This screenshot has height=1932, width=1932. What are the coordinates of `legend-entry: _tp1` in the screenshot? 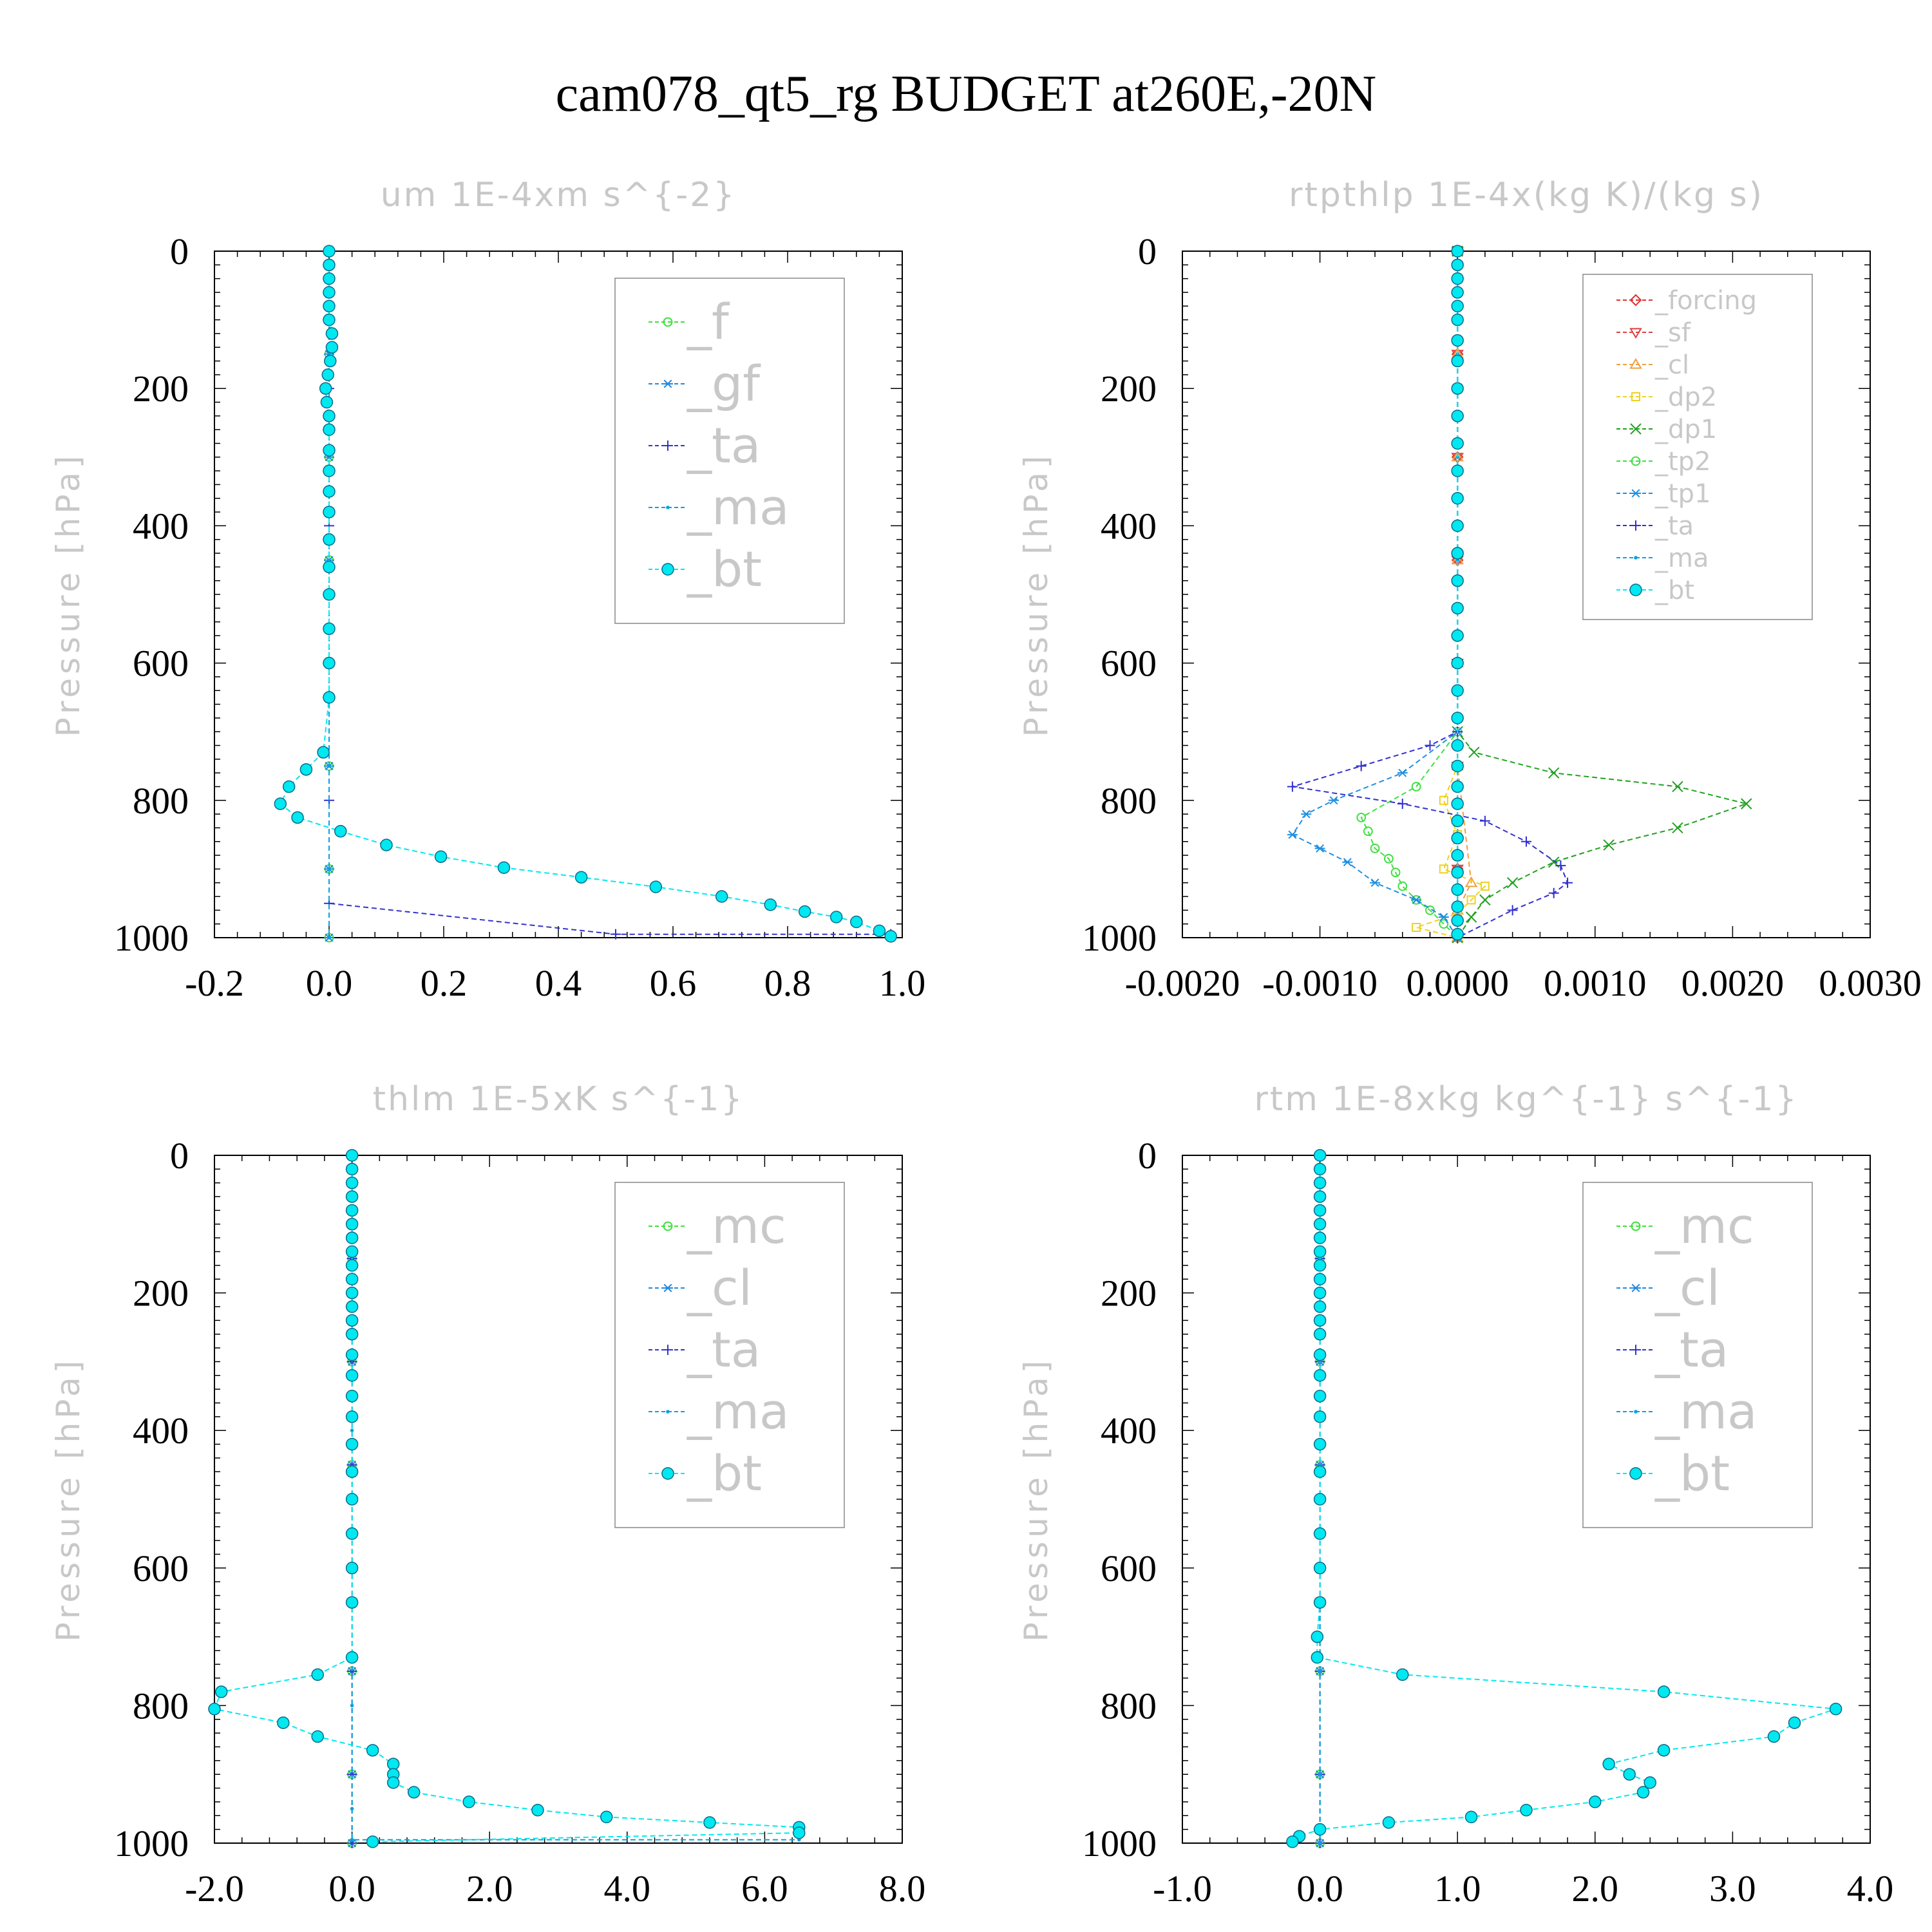 It's located at (1663, 494).